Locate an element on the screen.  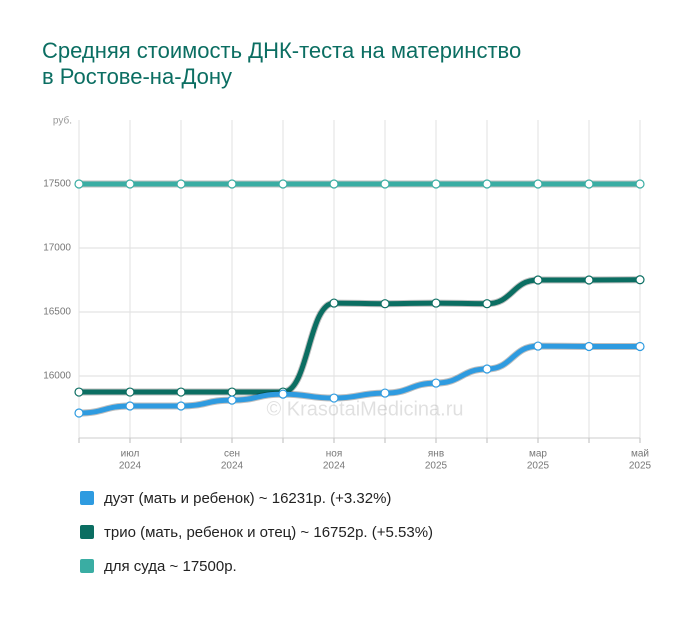
y-tick-label: 17500 is located at coordinates (57, 184).